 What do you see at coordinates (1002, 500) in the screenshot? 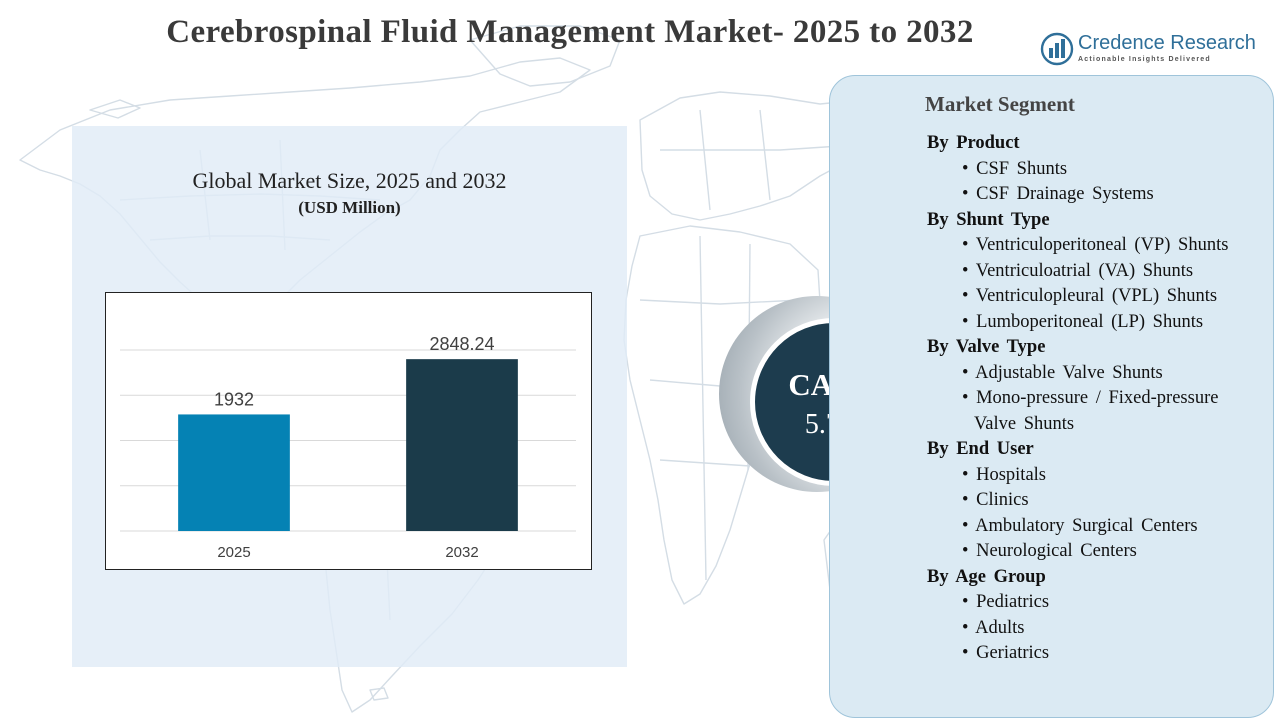
I see `segment-item-label: Clinics` at bounding box center [1002, 500].